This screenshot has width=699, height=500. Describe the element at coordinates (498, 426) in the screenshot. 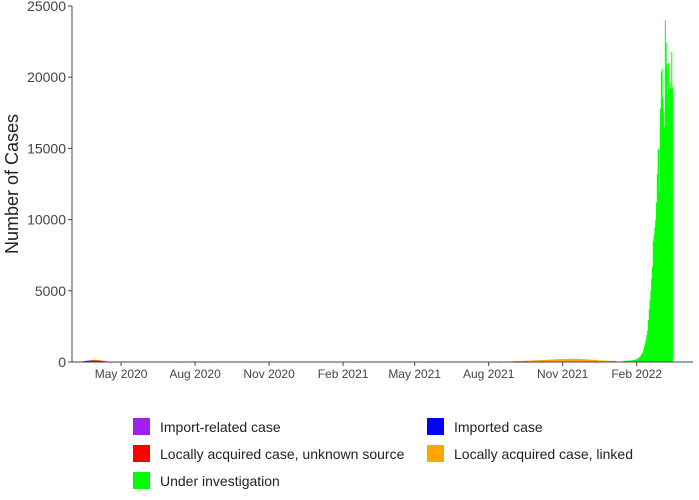

I see `legend-label: Imported case` at that location.